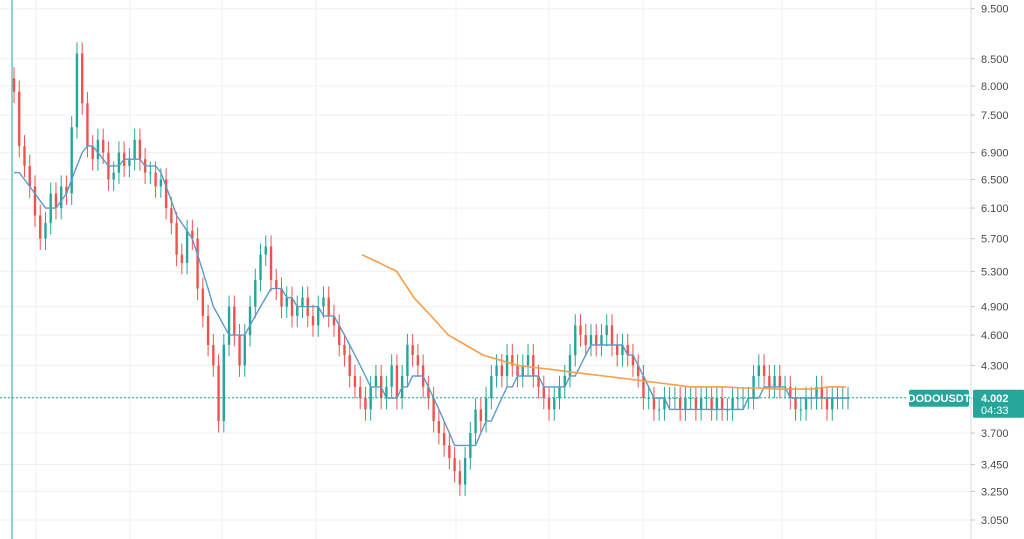  What do you see at coordinates (603, 321) in the screenshot?
I see `ma-long-line` at bounding box center [603, 321].